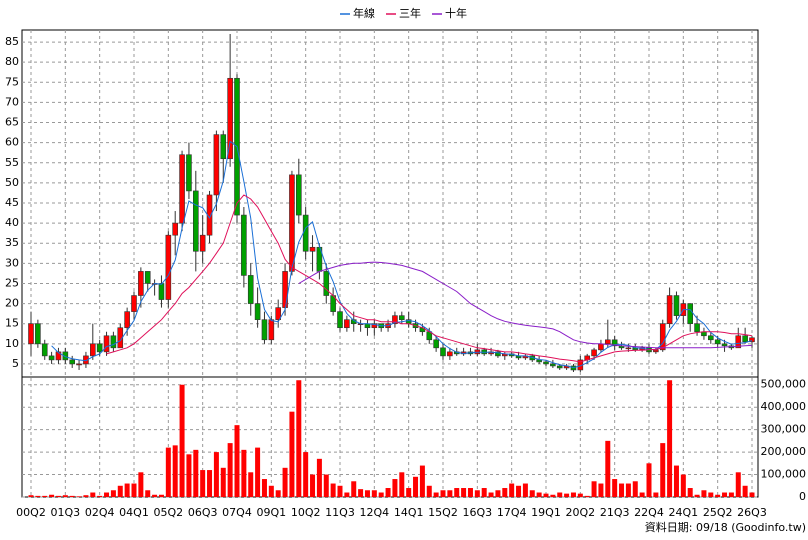  What do you see at coordinates (12, 122) in the screenshot?
I see `y-tick-label: 65` at bounding box center [12, 122].